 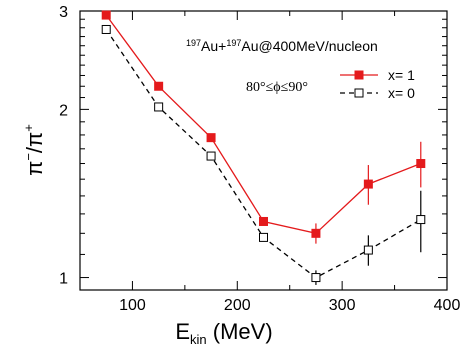 I want to click on x-tick-label: 400, so click(x=447, y=305).